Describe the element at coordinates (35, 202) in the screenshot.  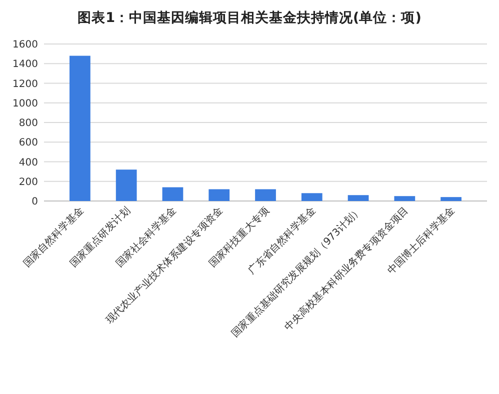
I see `y-tick-label: 0` at that location.